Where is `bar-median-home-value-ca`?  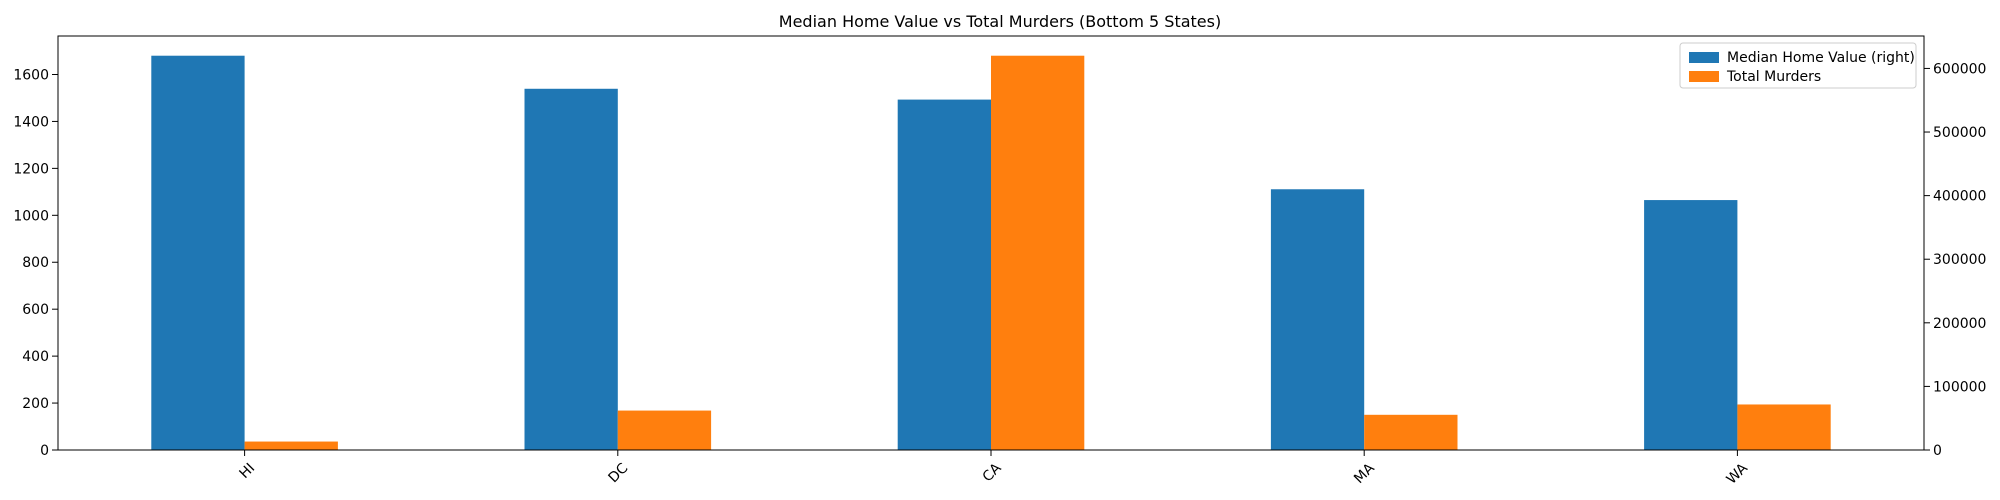 bar-median-home-value-ca is located at coordinates (944, 274).